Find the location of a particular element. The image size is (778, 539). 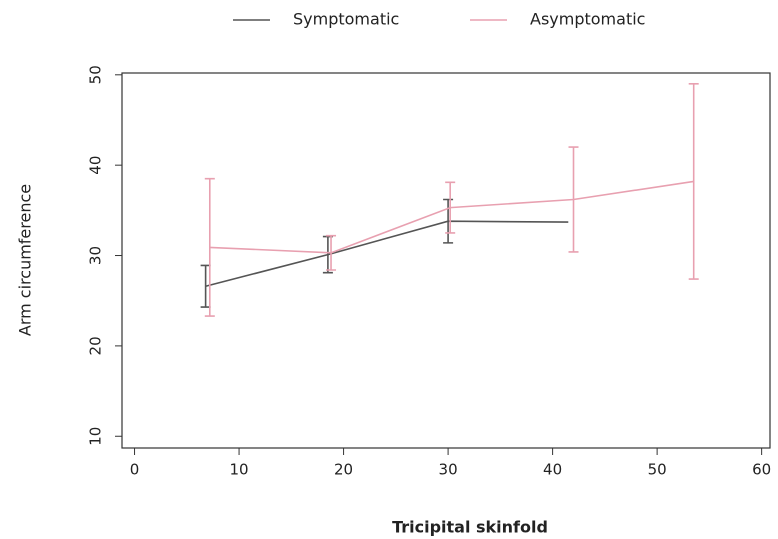

x-tick-label: 10 is located at coordinates (239, 470).